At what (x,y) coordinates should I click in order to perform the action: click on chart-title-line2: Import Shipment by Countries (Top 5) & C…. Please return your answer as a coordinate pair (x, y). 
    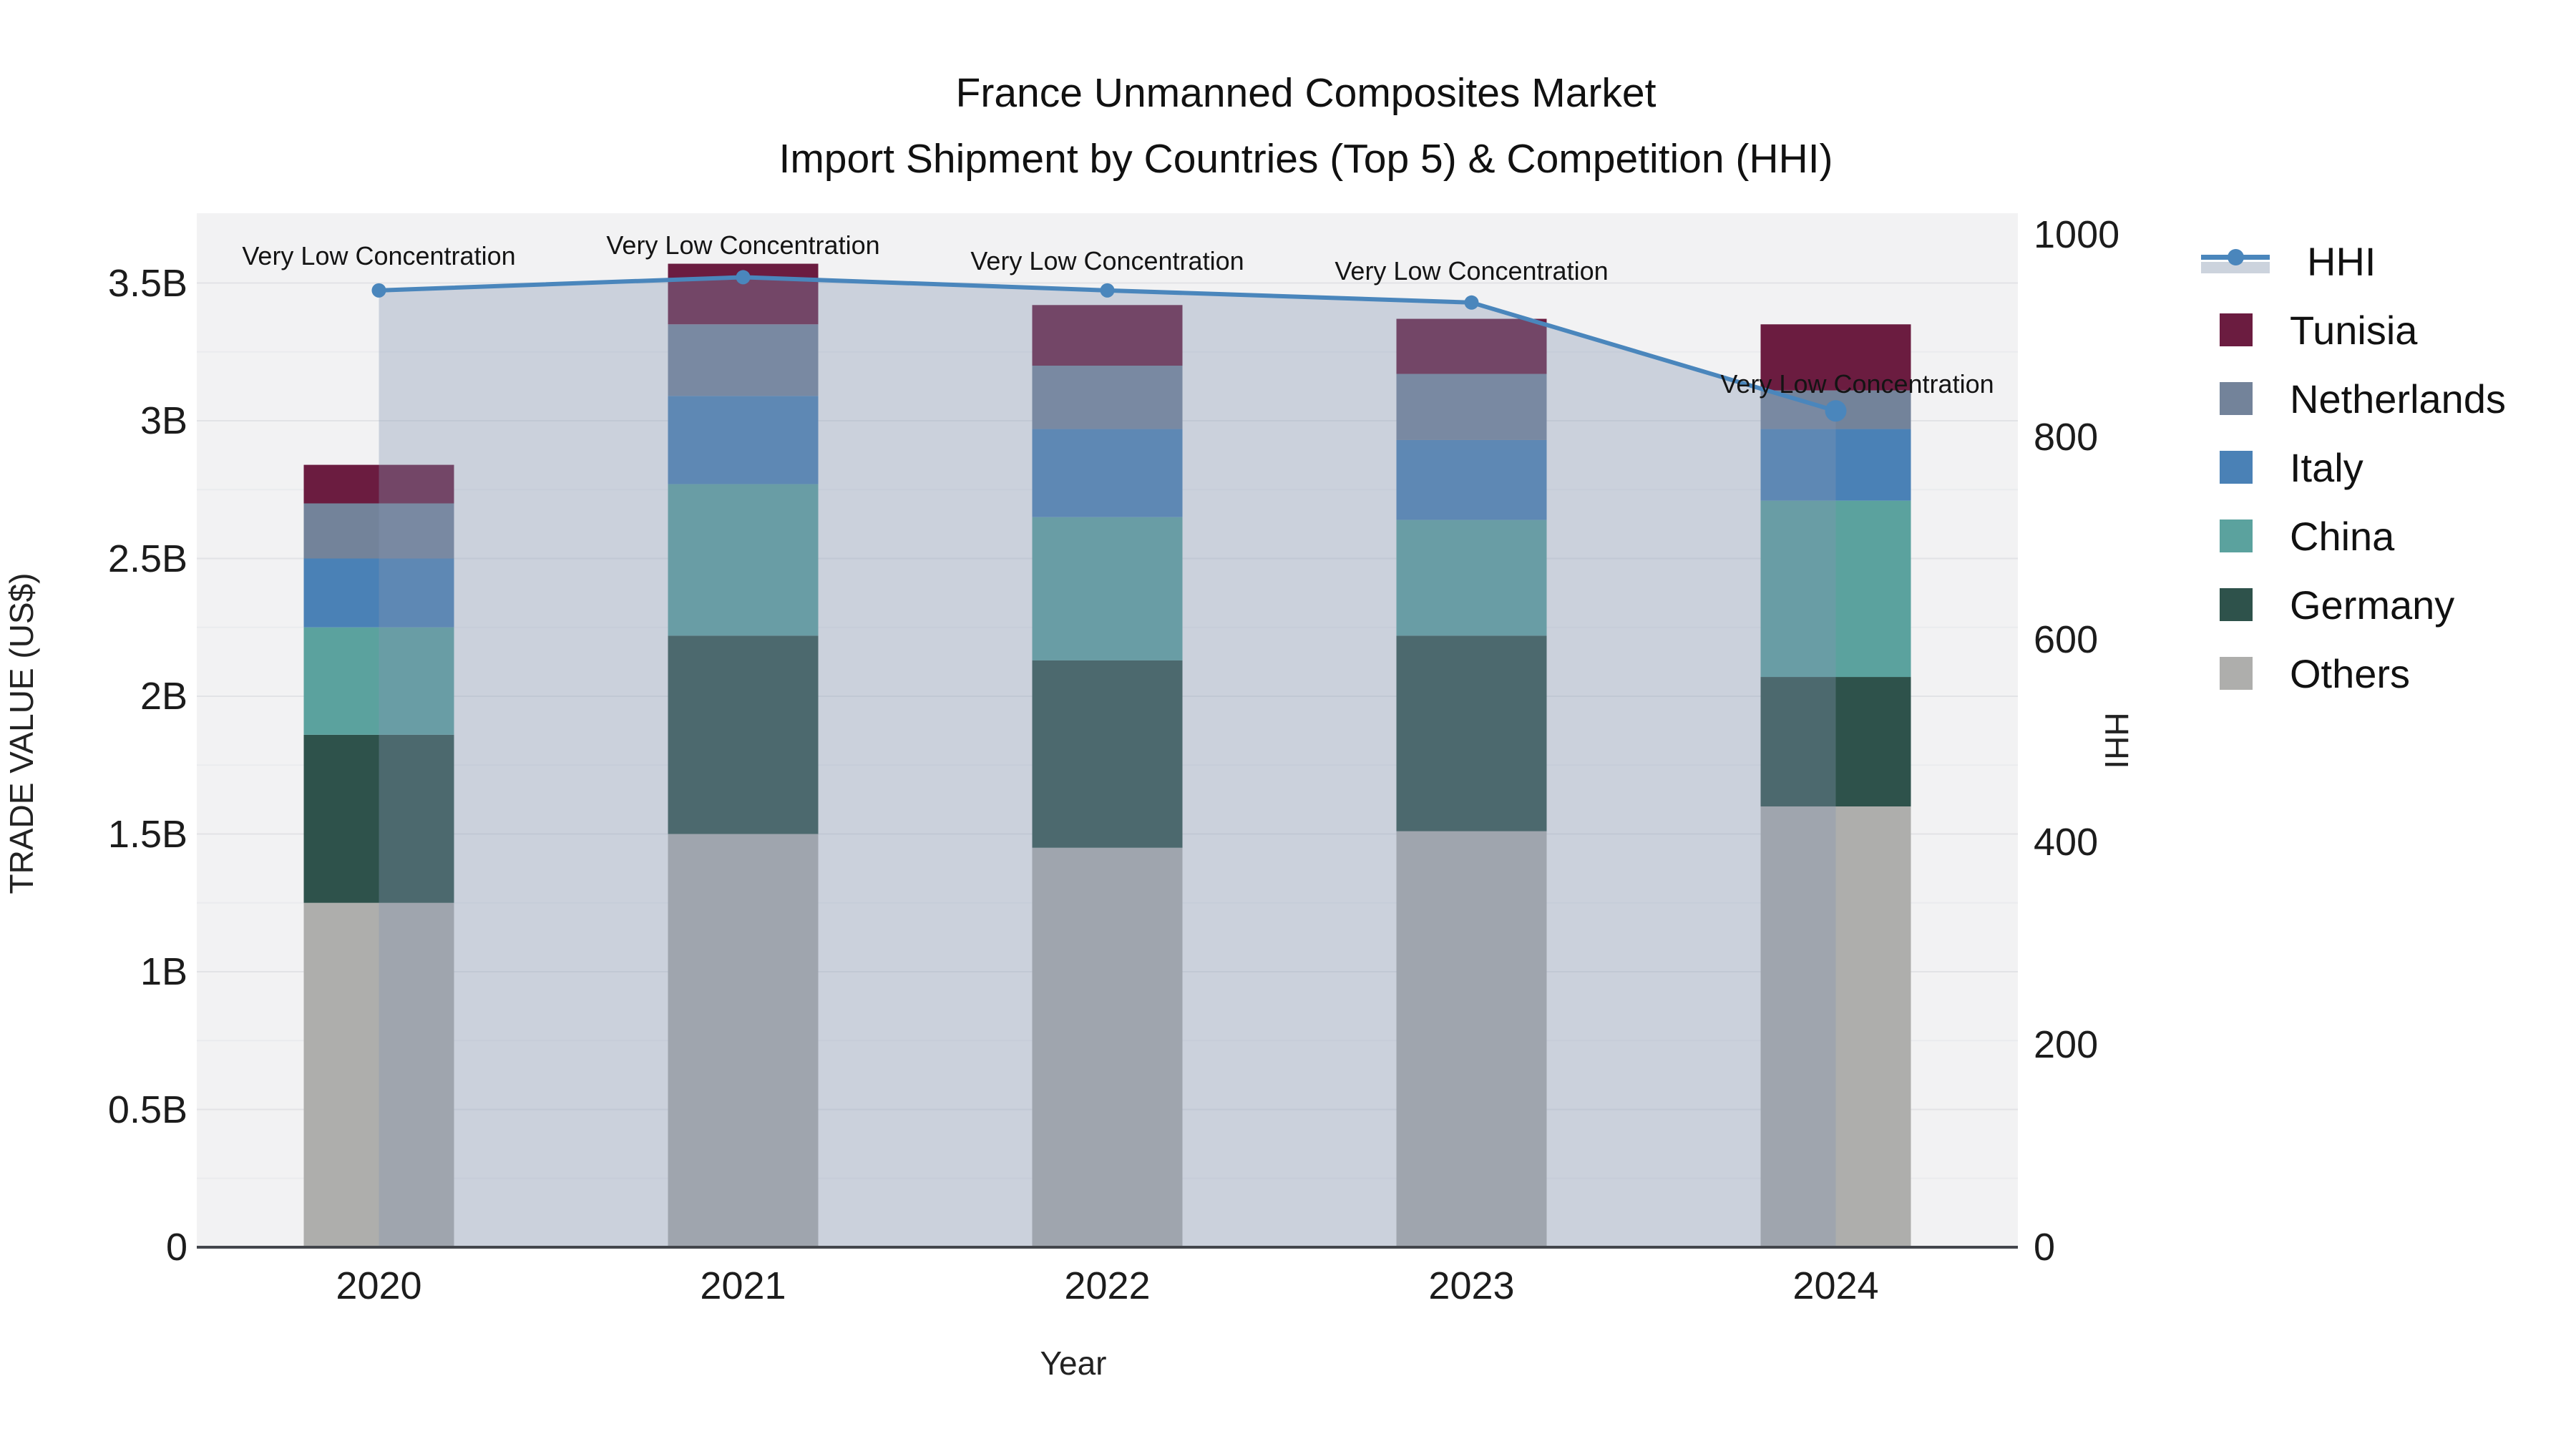
    Looking at the image, I should click on (1306, 159).